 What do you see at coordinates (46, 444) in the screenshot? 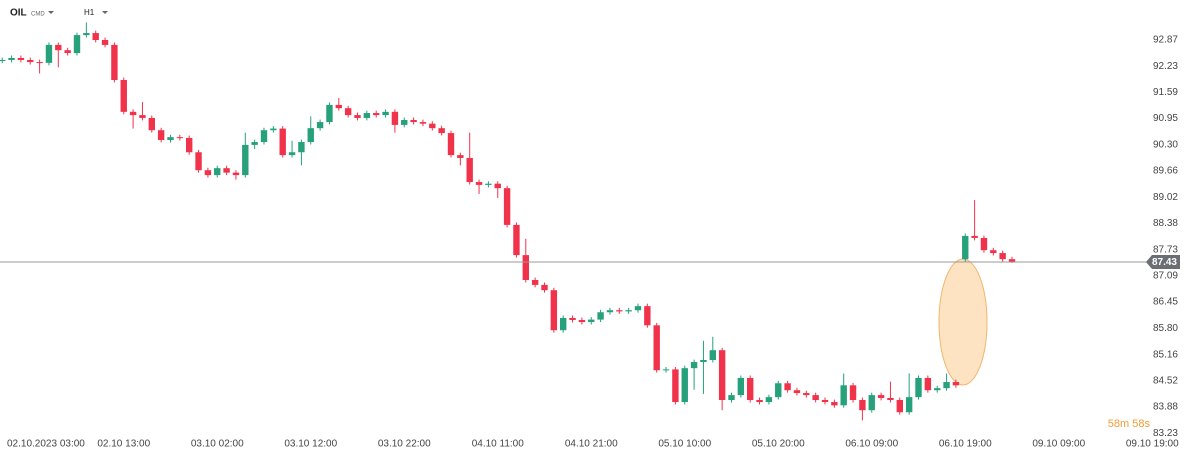
I see `x-tick-label: 02.10.2023 03:00` at bounding box center [46, 444].